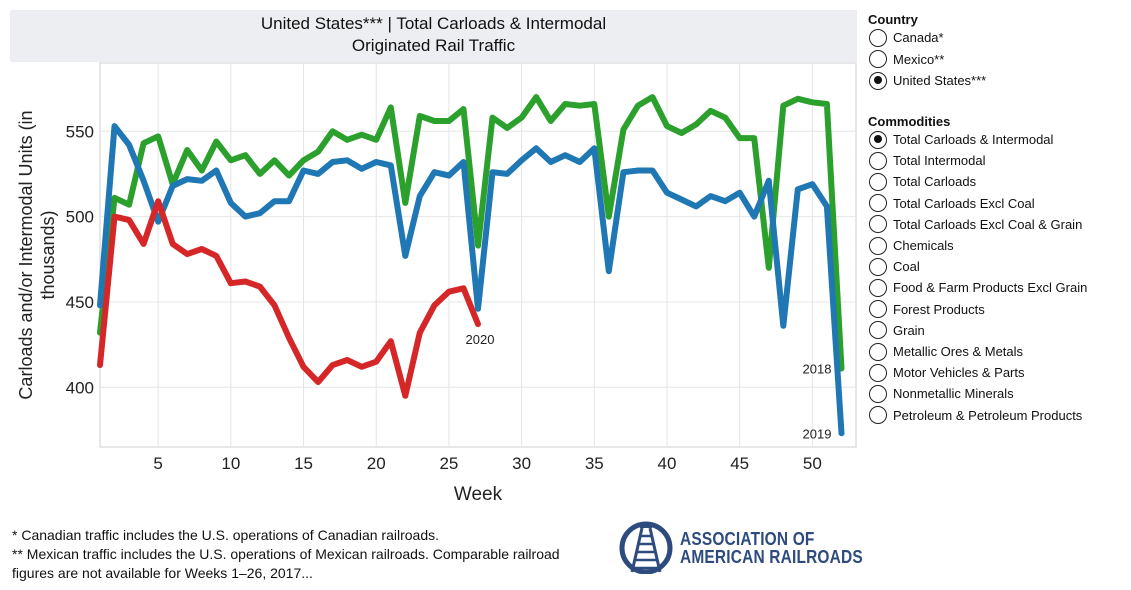  I want to click on x-tick-label: 5, so click(157, 463).